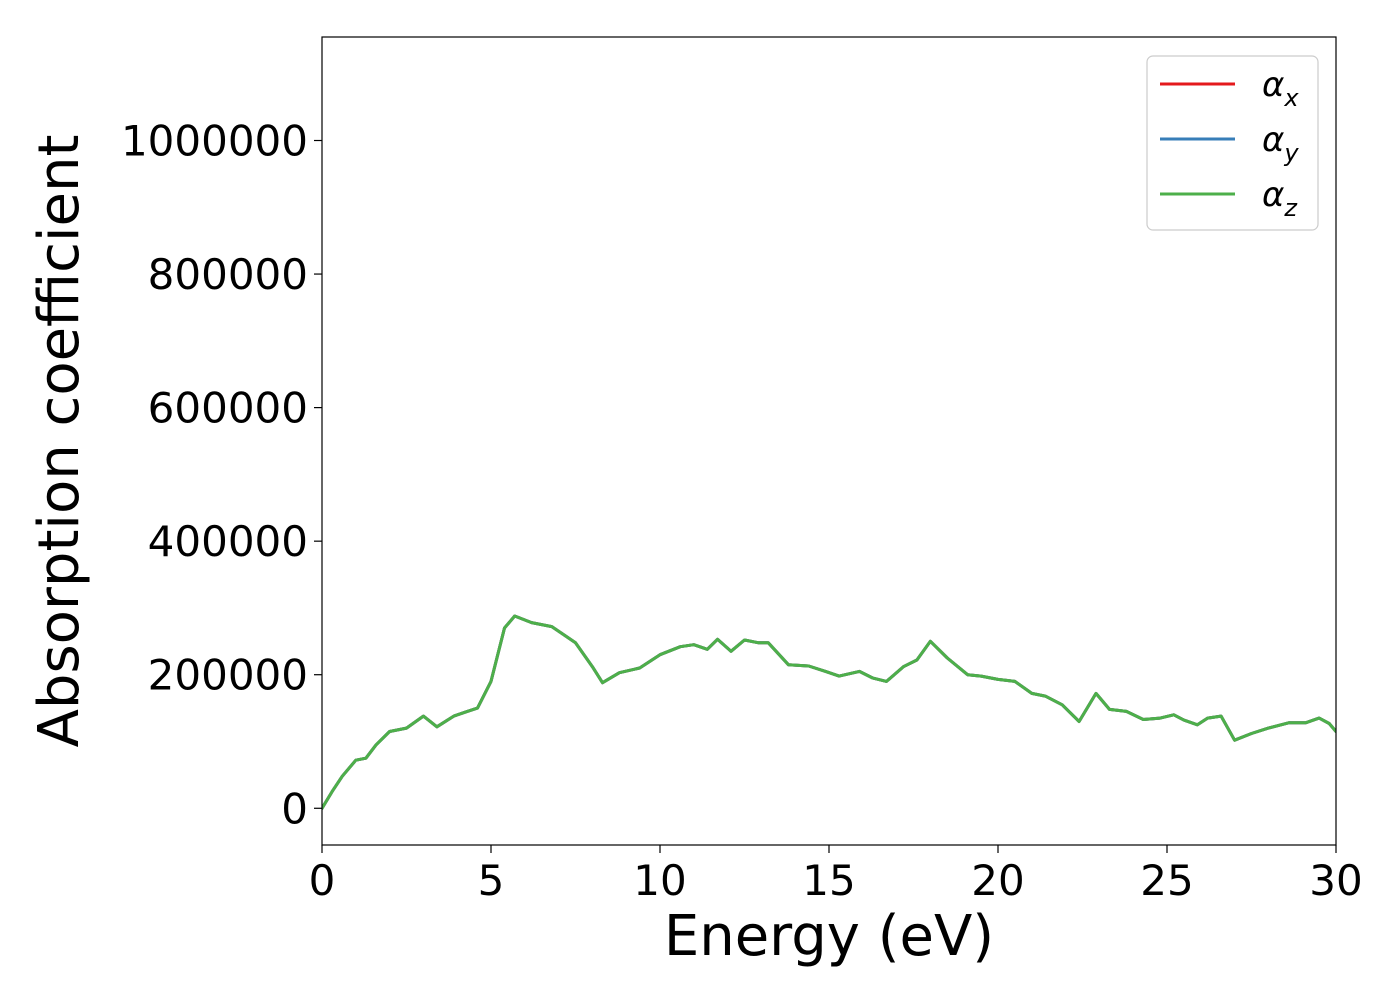  What do you see at coordinates (828, 880) in the screenshot?
I see `x-tick-label: 15` at bounding box center [828, 880].